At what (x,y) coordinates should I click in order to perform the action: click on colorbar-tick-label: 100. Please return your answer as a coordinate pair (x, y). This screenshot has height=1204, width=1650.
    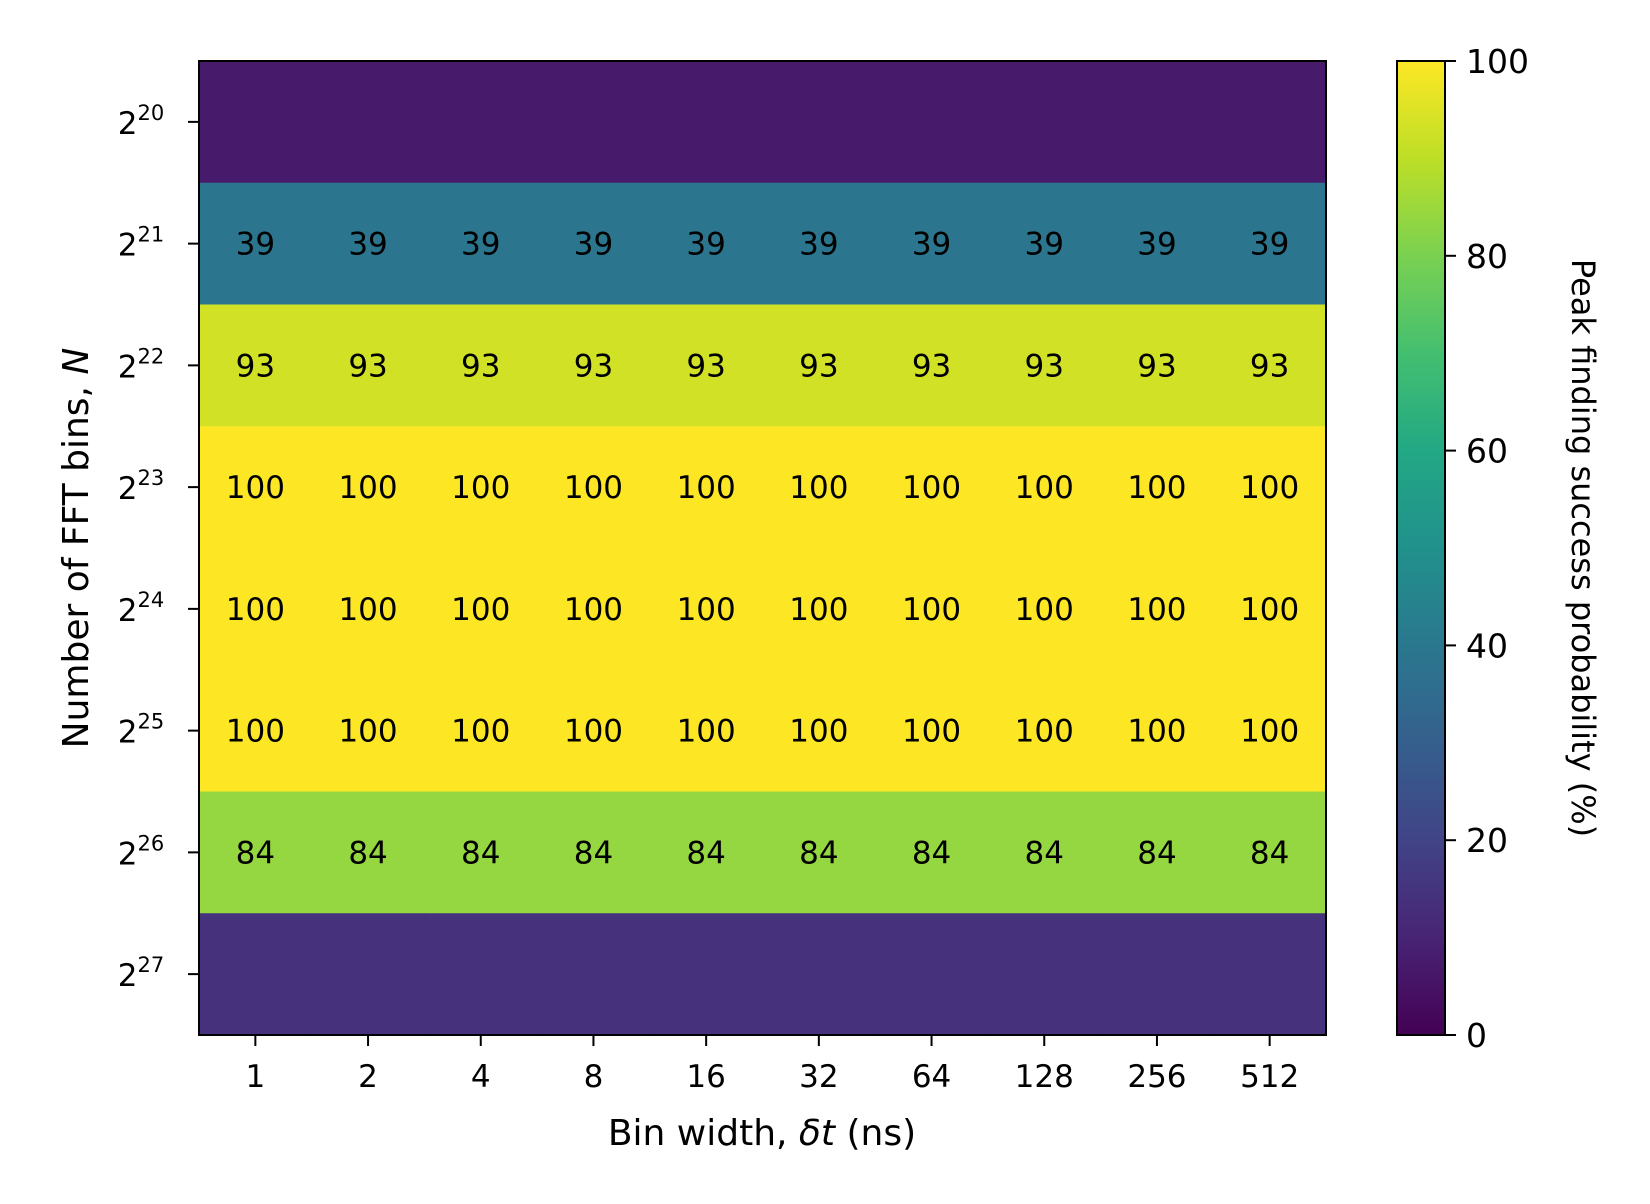
    Looking at the image, I should click on (1497, 61).